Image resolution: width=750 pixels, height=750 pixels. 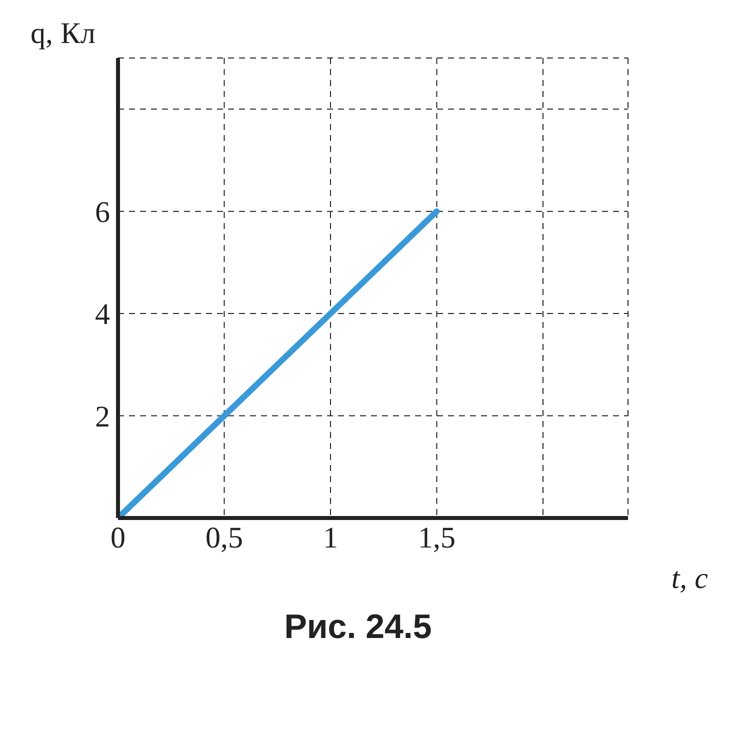 What do you see at coordinates (437, 537) in the screenshot?
I see `x-tick-label: 1,5` at bounding box center [437, 537].